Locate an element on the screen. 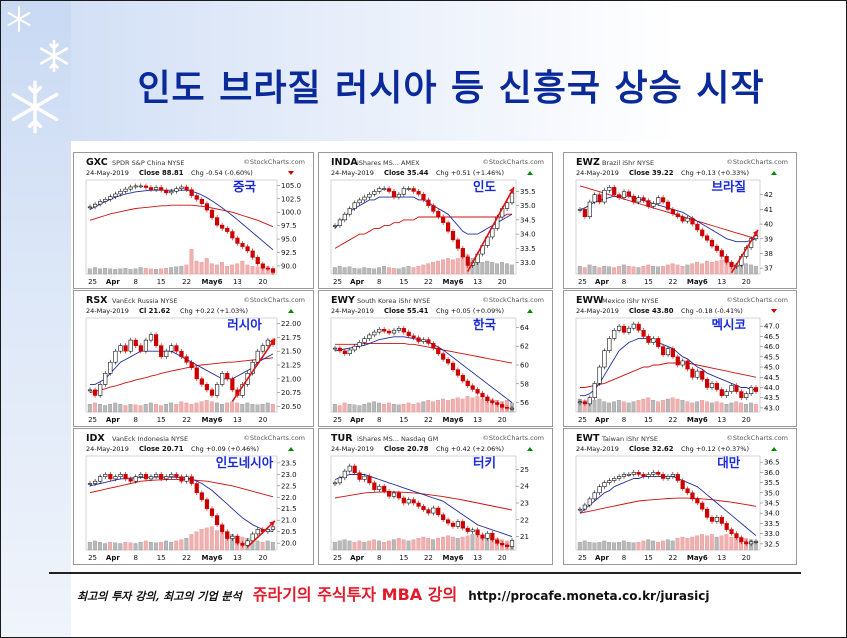 This screenshot has height=638, width=847. x-tick-label: Apr is located at coordinates (357, 282).